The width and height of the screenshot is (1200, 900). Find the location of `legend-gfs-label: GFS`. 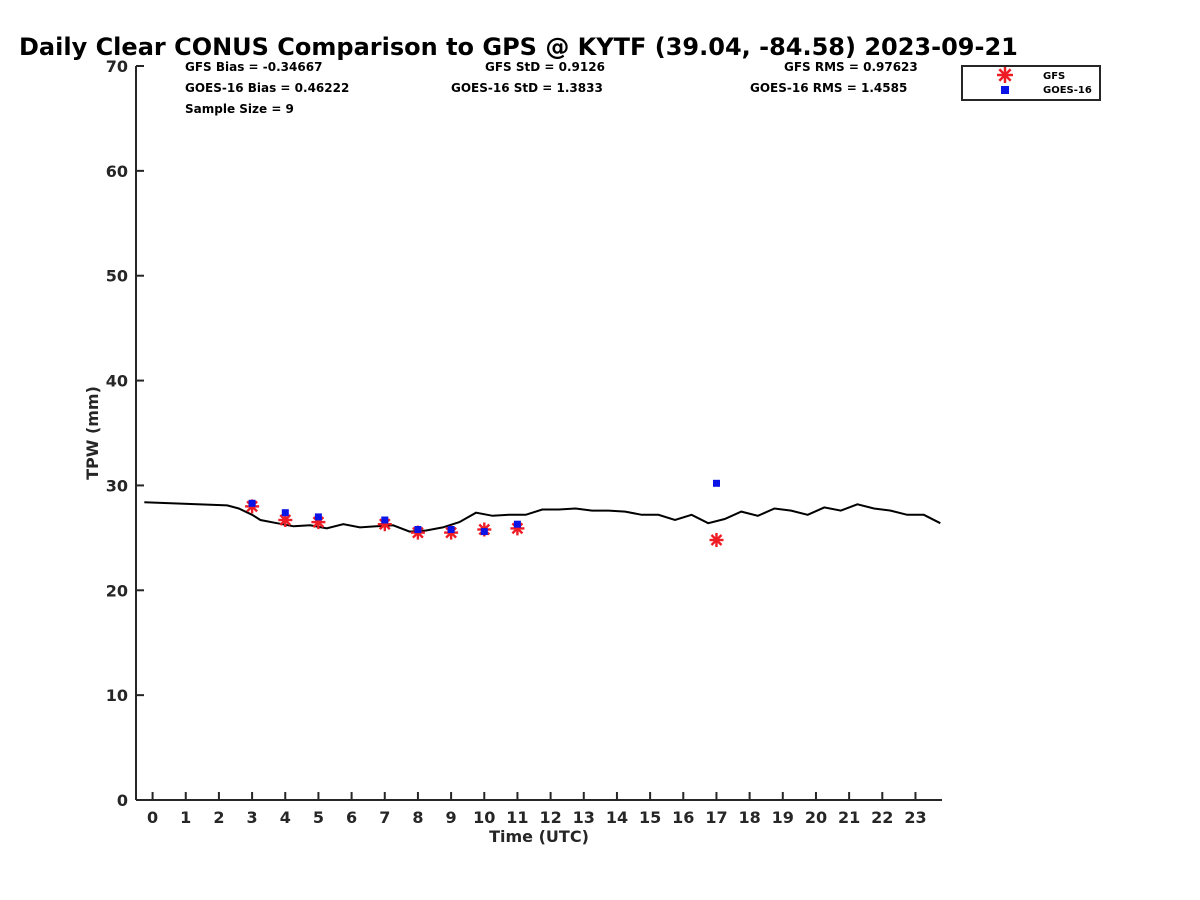

legend-gfs-label: GFS is located at coordinates (1054, 76).